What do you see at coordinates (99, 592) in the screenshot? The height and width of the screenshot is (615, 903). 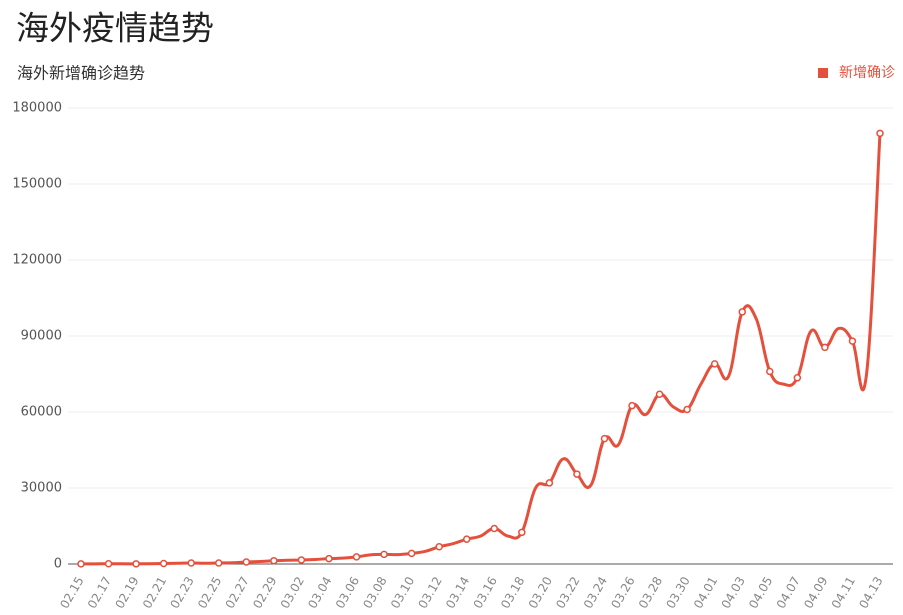 I see `x-tick-label: 02.17` at bounding box center [99, 592].